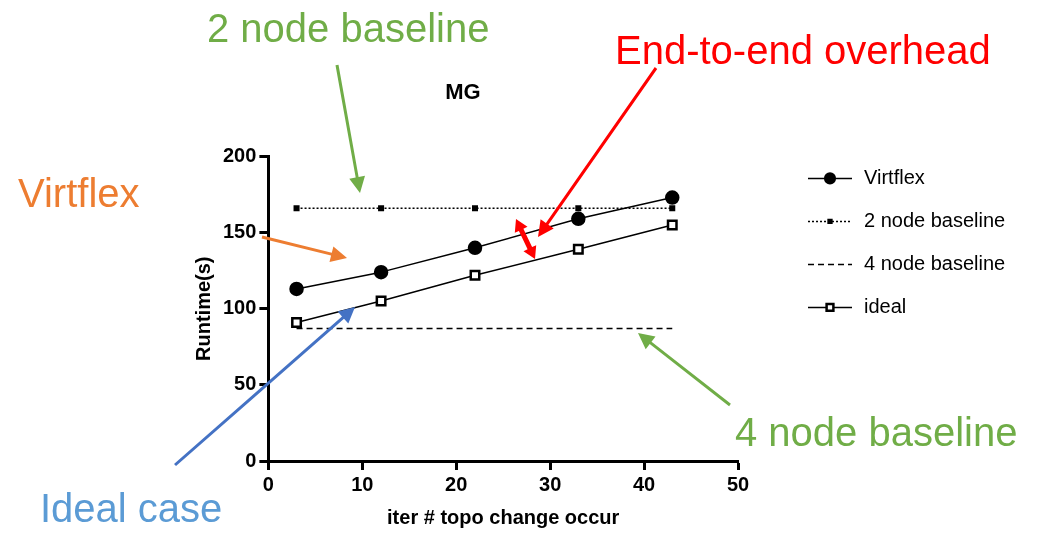 The height and width of the screenshot is (540, 1048). I want to click on y-tick-label: 50, so click(245, 383).